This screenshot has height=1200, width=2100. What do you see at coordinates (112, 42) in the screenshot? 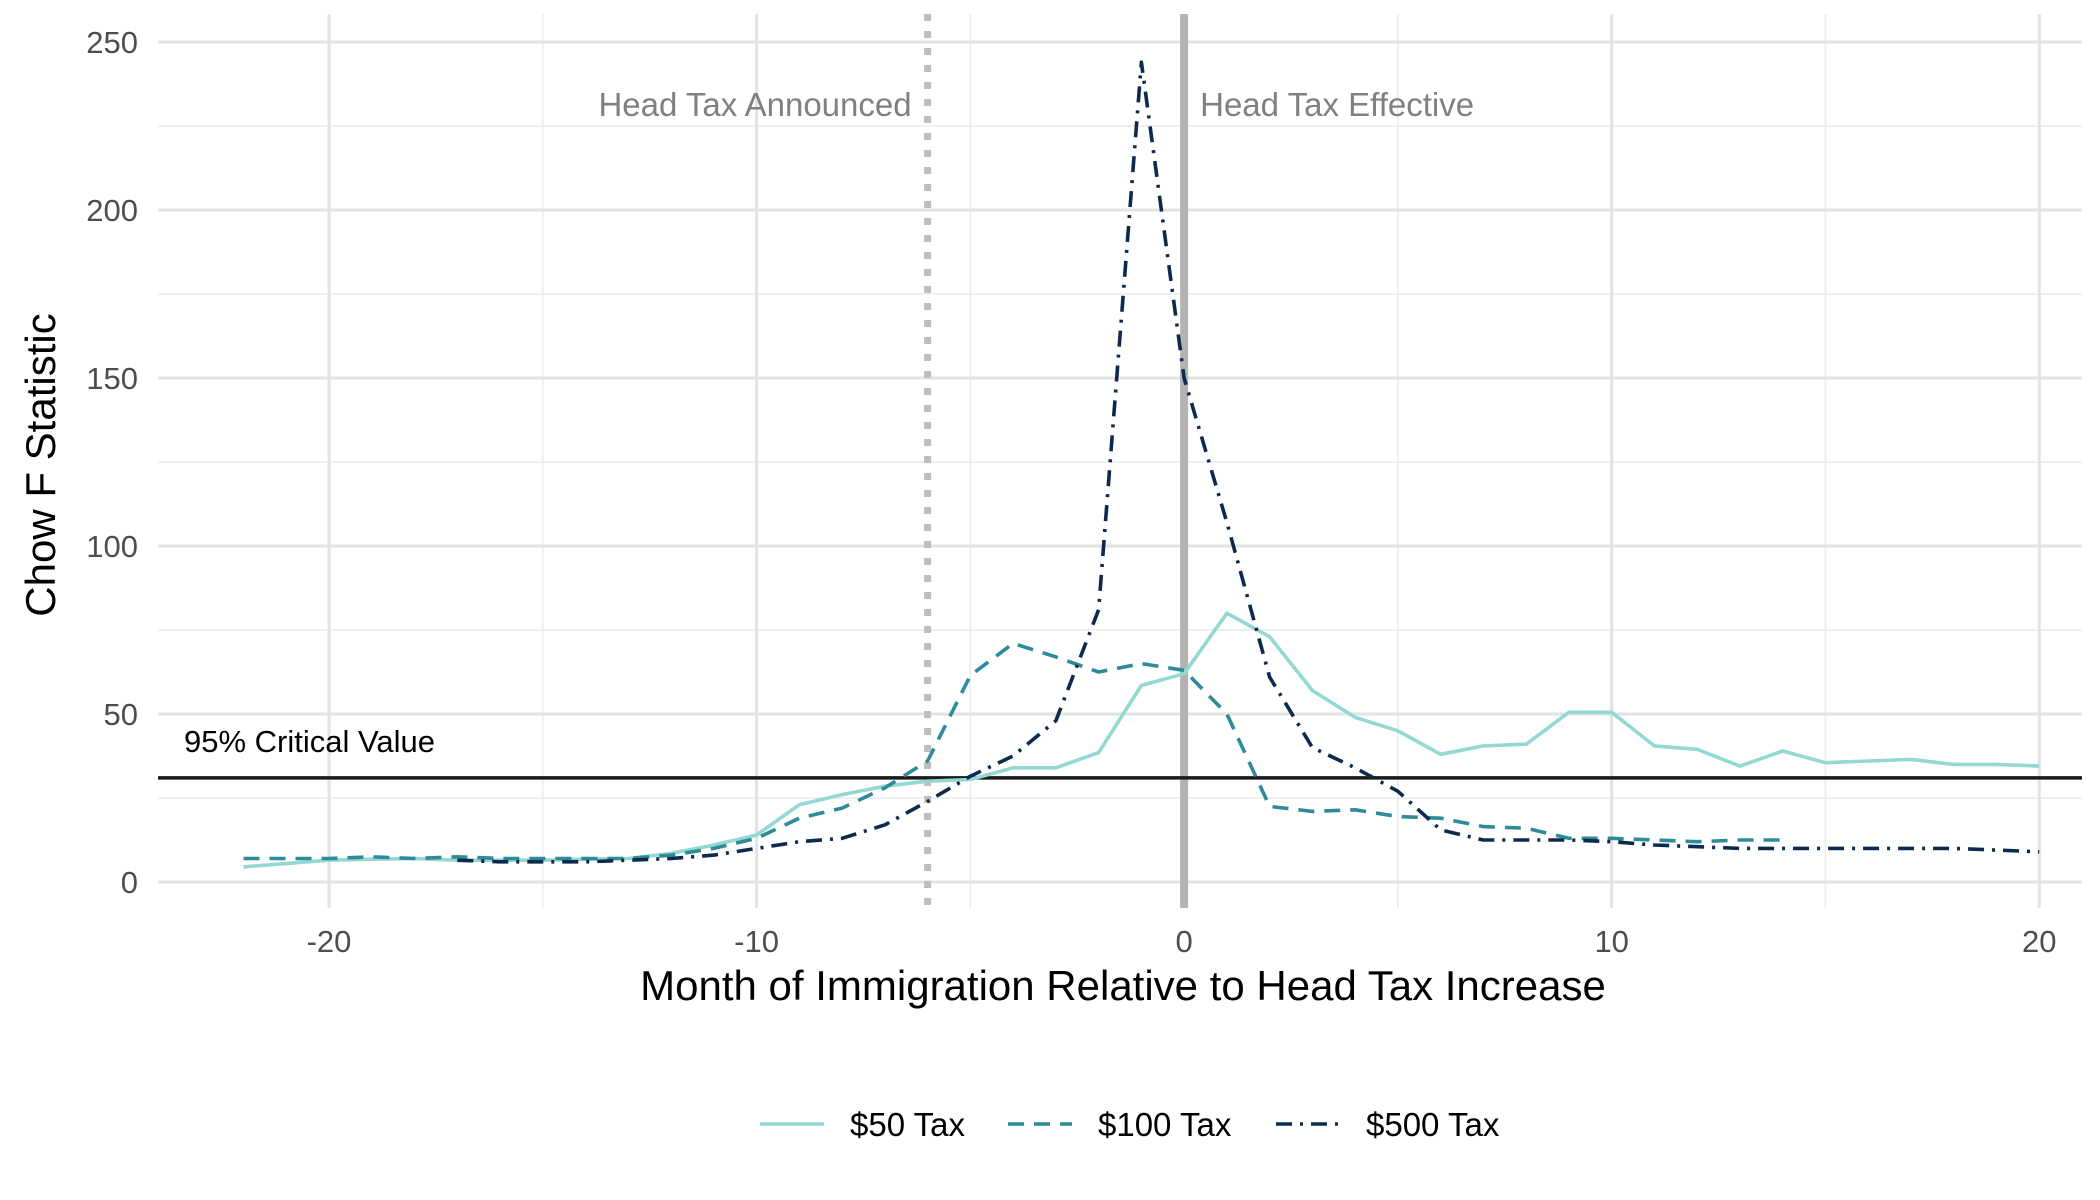
I see `y-tick-label: 250` at bounding box center [112, 42].